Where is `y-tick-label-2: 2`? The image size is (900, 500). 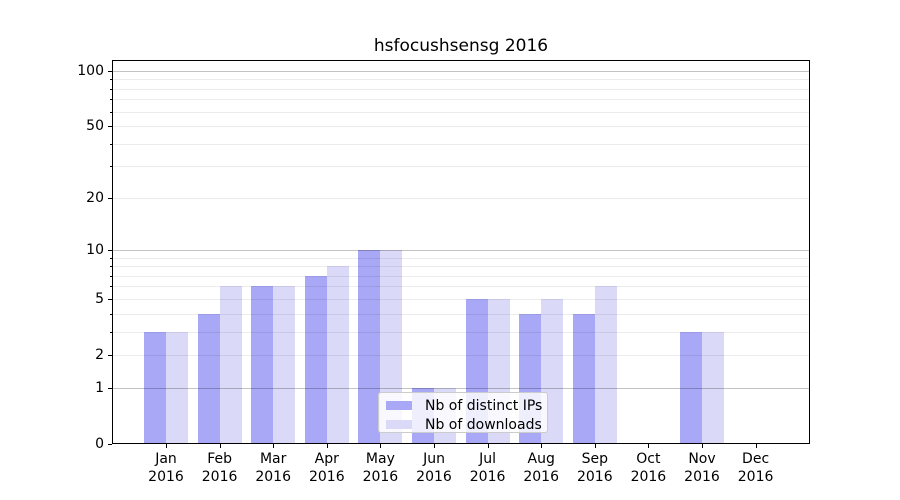 y-tick-label-2: 2 is located at coordinates (99, 354).